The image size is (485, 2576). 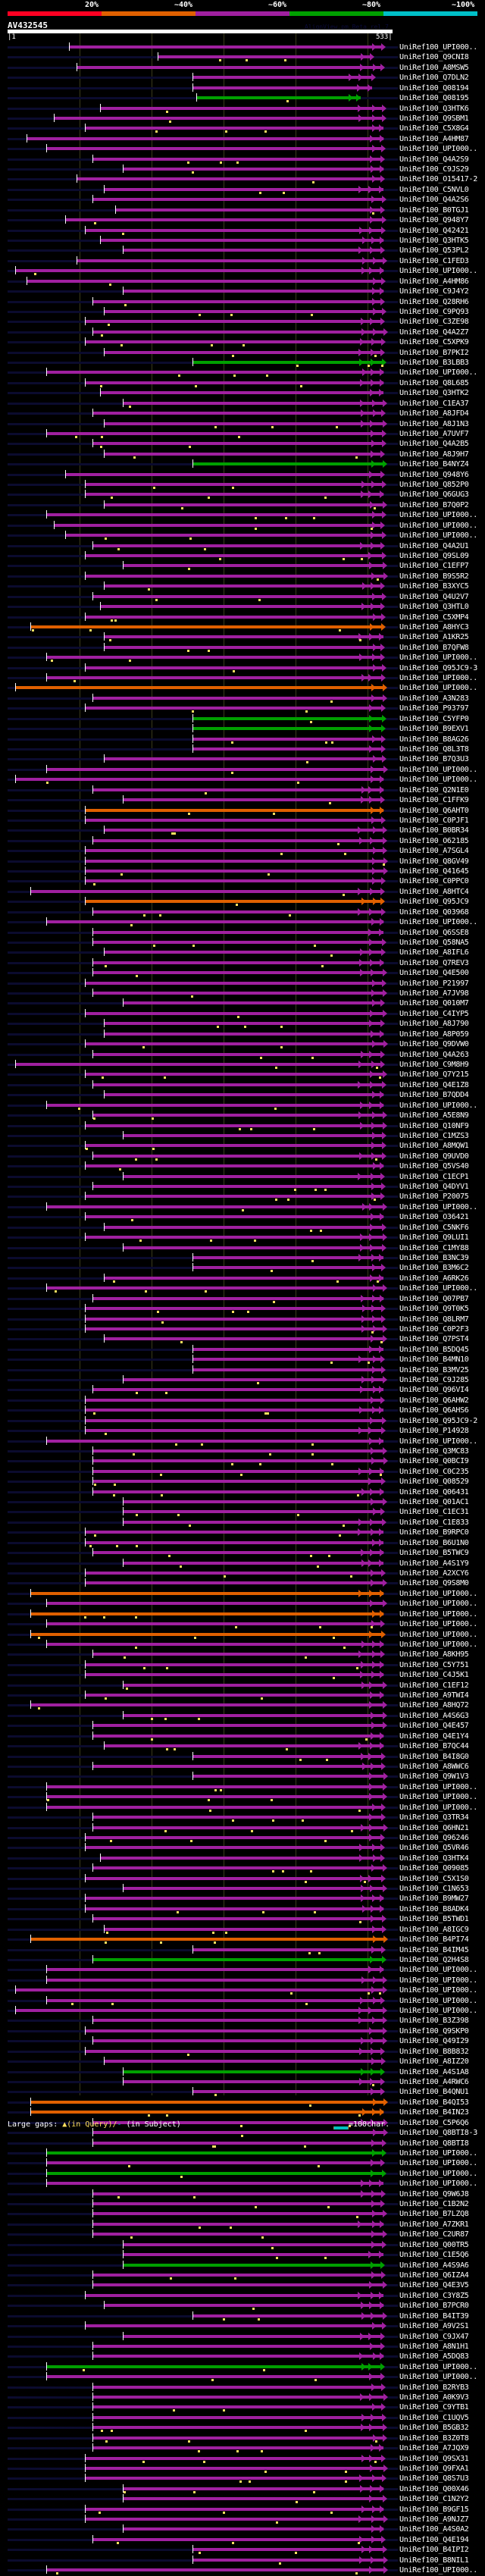 I want to click on hit-label: UniRef100_A8J790, so click(x=434, y=1024).